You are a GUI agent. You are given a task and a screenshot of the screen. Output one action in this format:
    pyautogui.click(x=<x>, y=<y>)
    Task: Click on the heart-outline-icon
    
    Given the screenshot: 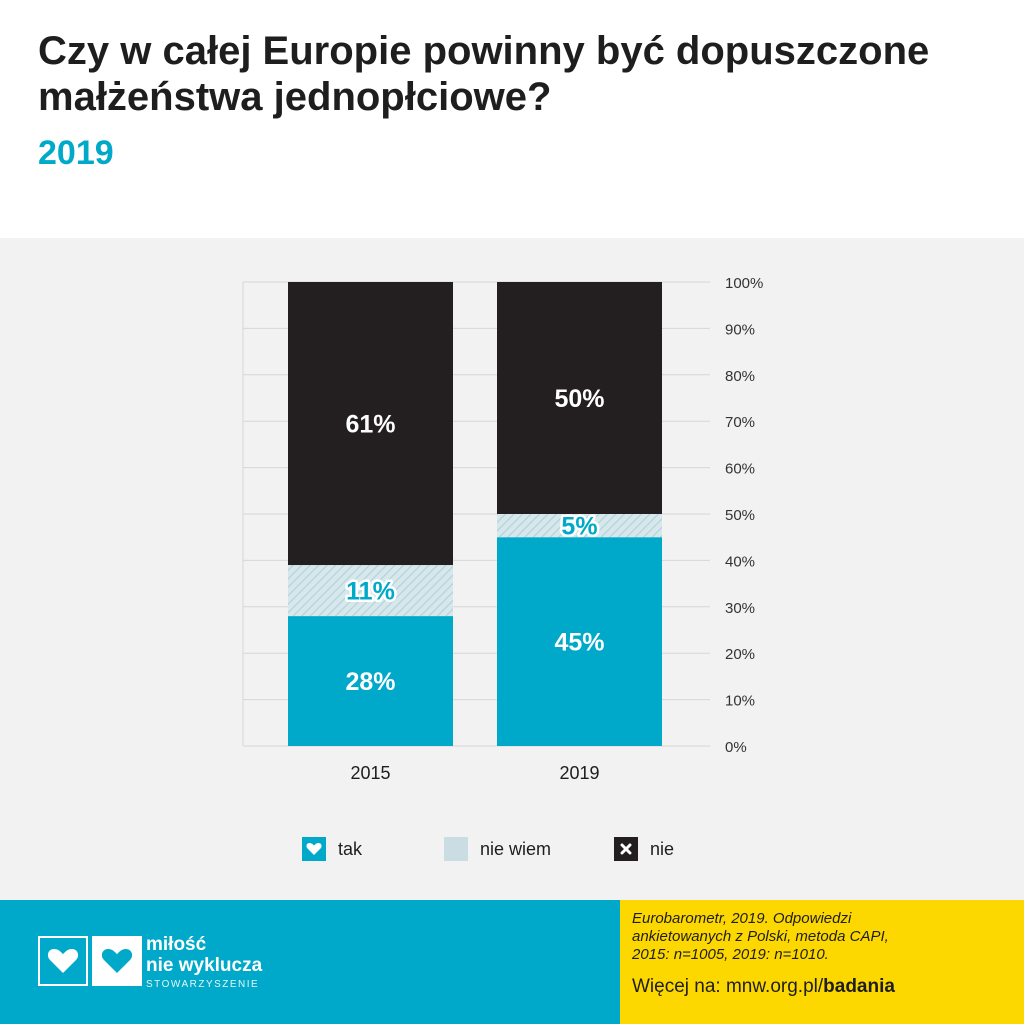 What is the action you would take?
    pyautogui.click(x=63, y=961)
    